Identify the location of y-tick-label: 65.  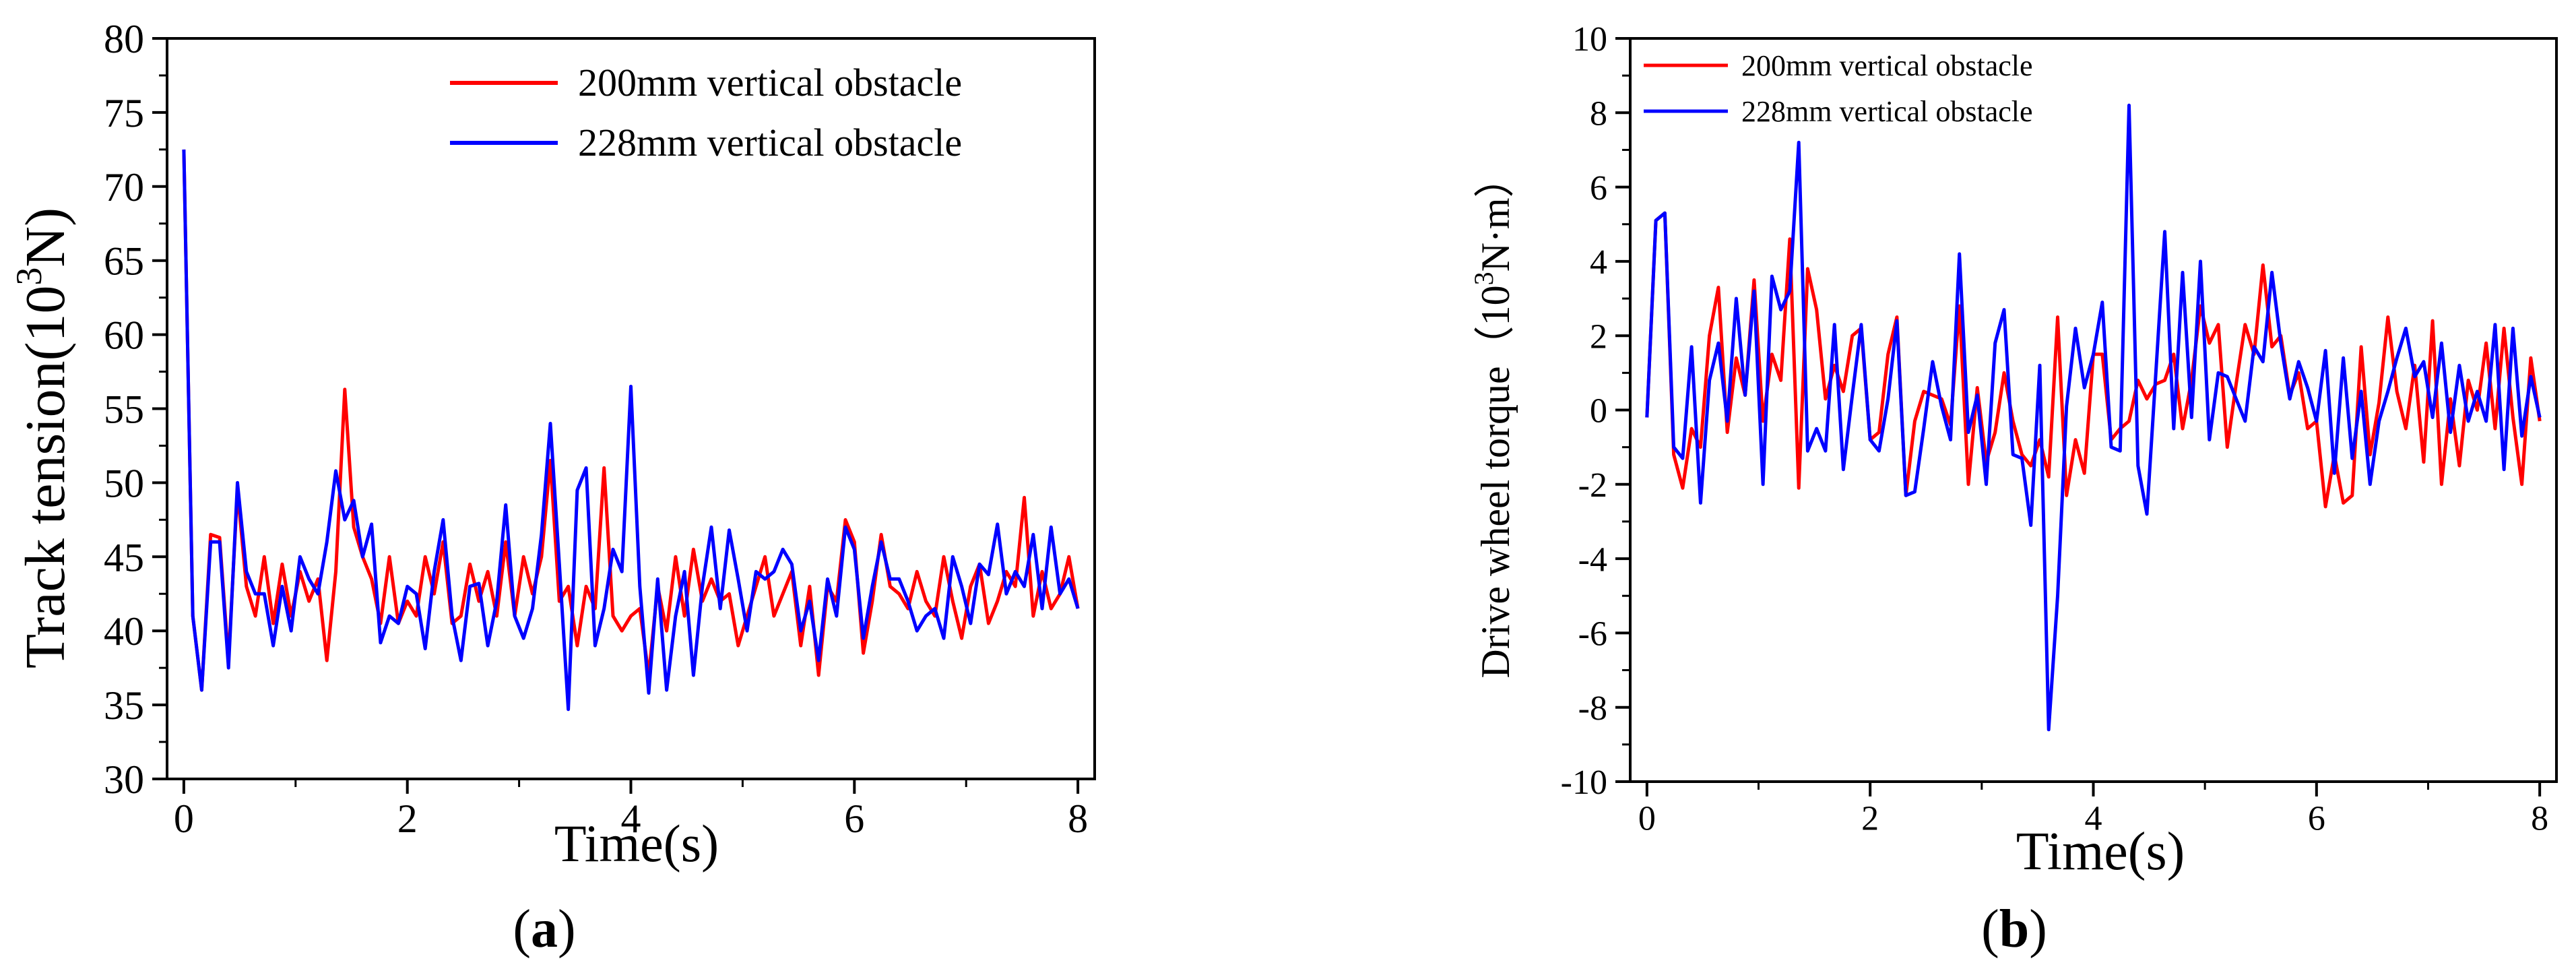
(124, 261).